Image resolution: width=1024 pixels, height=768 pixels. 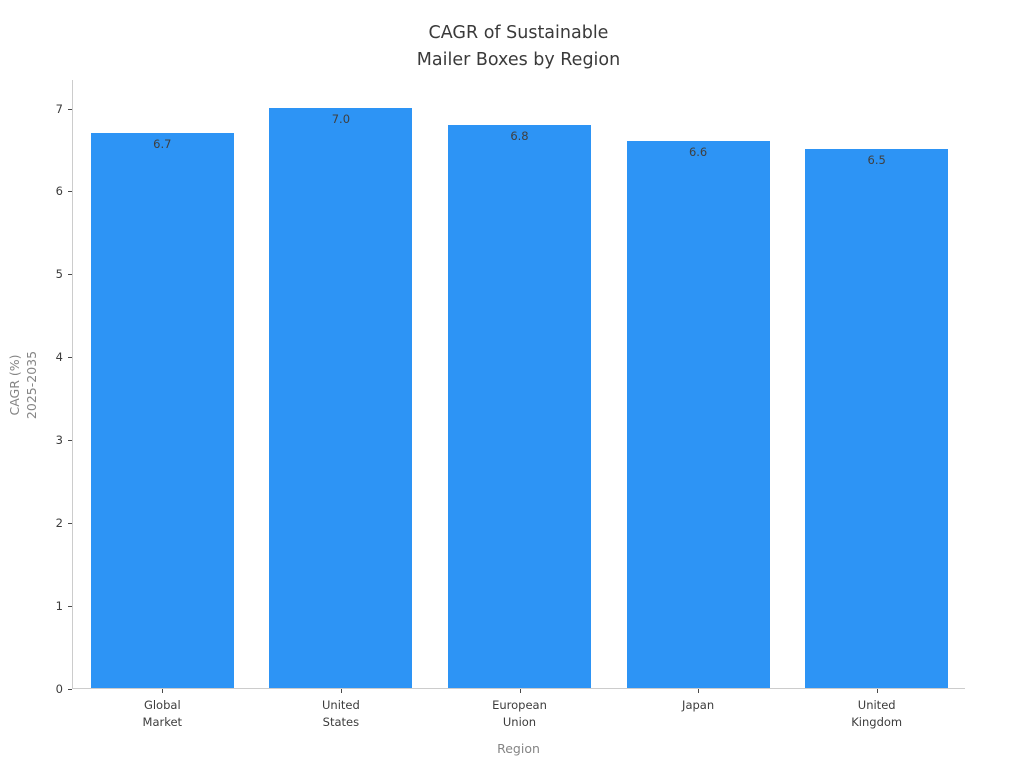 I want to click on y-axis-tick-label: 3, so click(x=59, y=439).